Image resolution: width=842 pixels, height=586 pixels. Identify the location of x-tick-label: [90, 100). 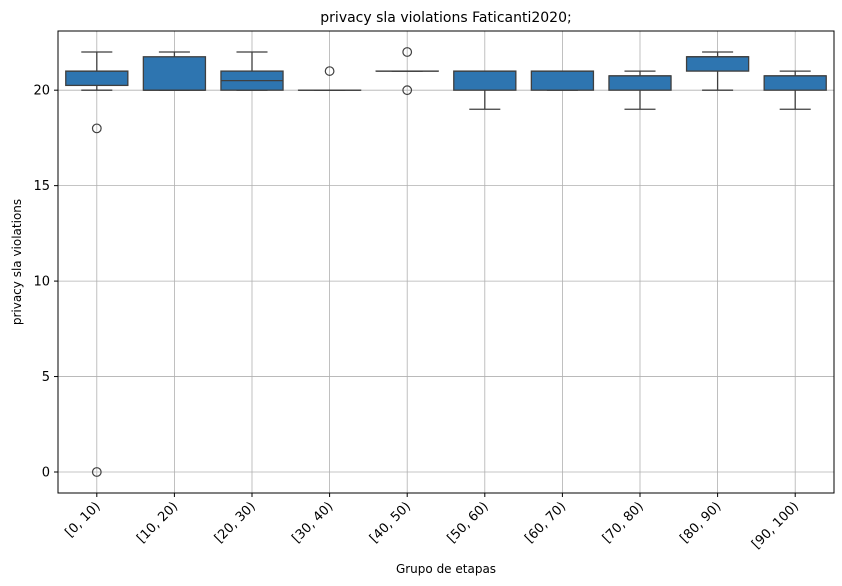
(775, 525).